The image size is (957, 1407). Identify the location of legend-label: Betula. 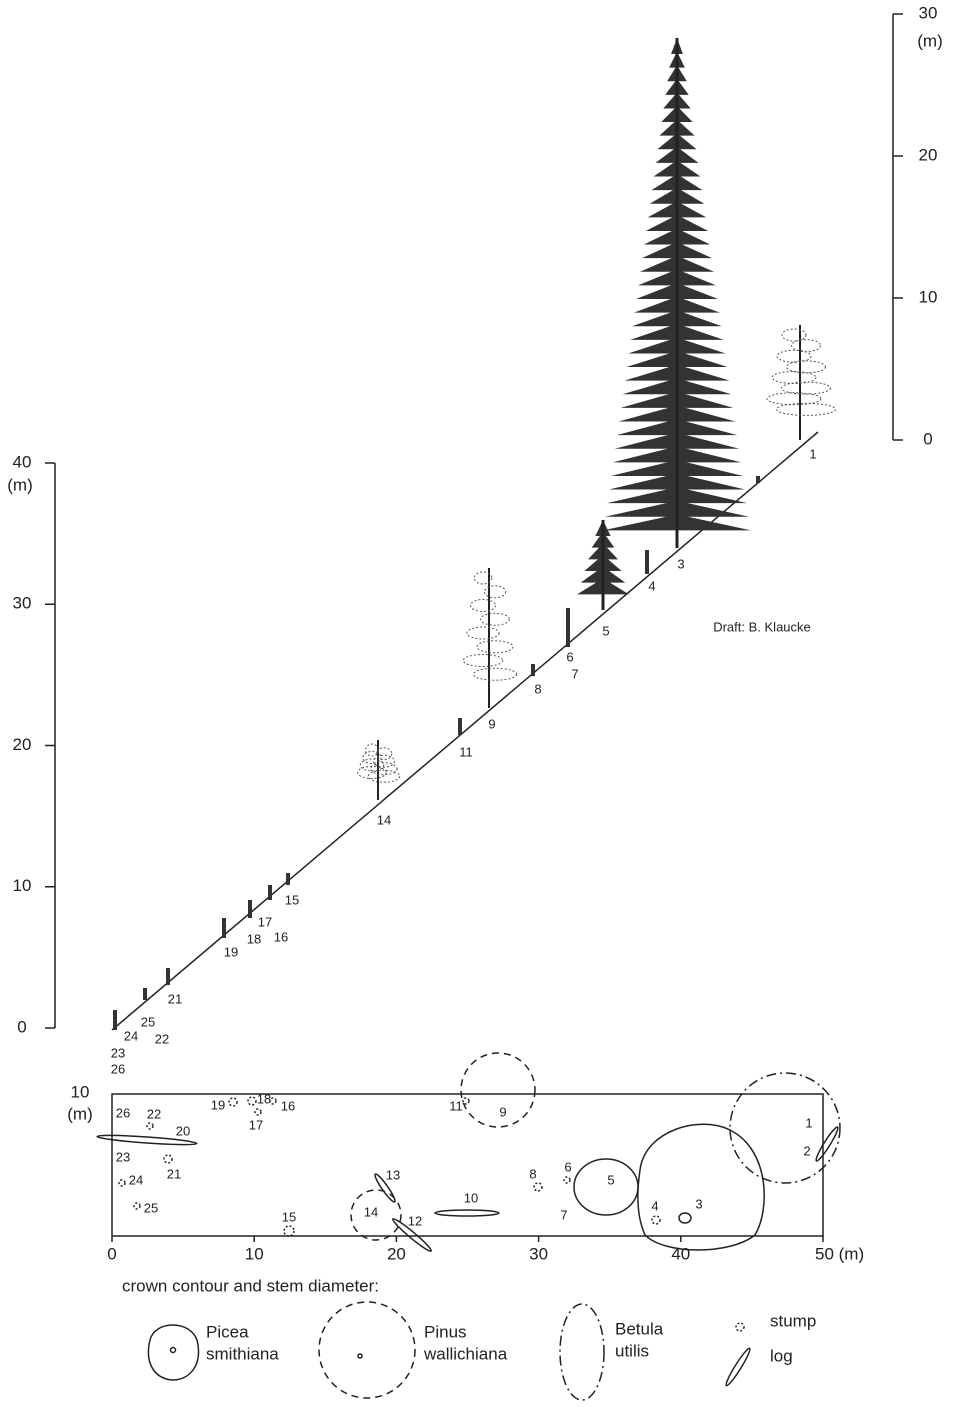
(639, 1328).